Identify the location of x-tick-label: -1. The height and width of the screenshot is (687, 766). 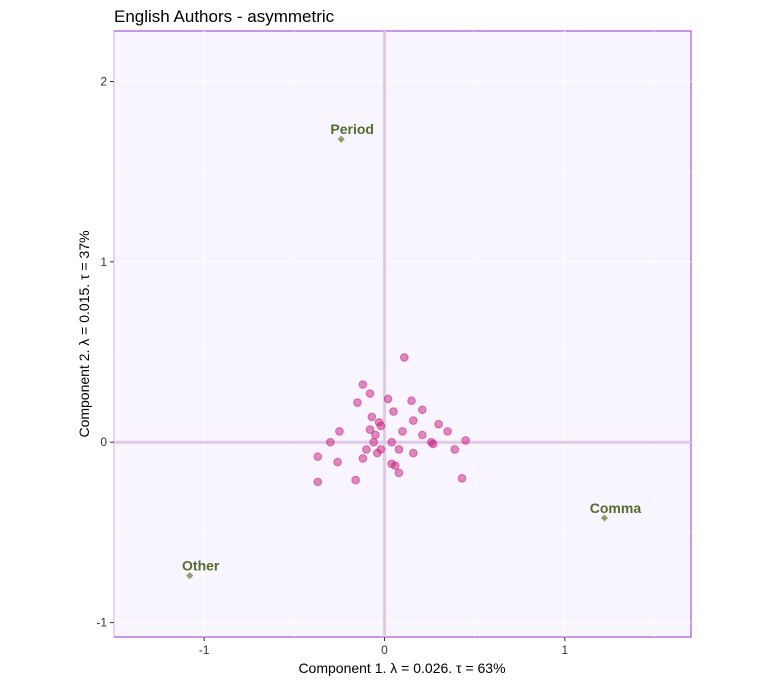
(204, 650).